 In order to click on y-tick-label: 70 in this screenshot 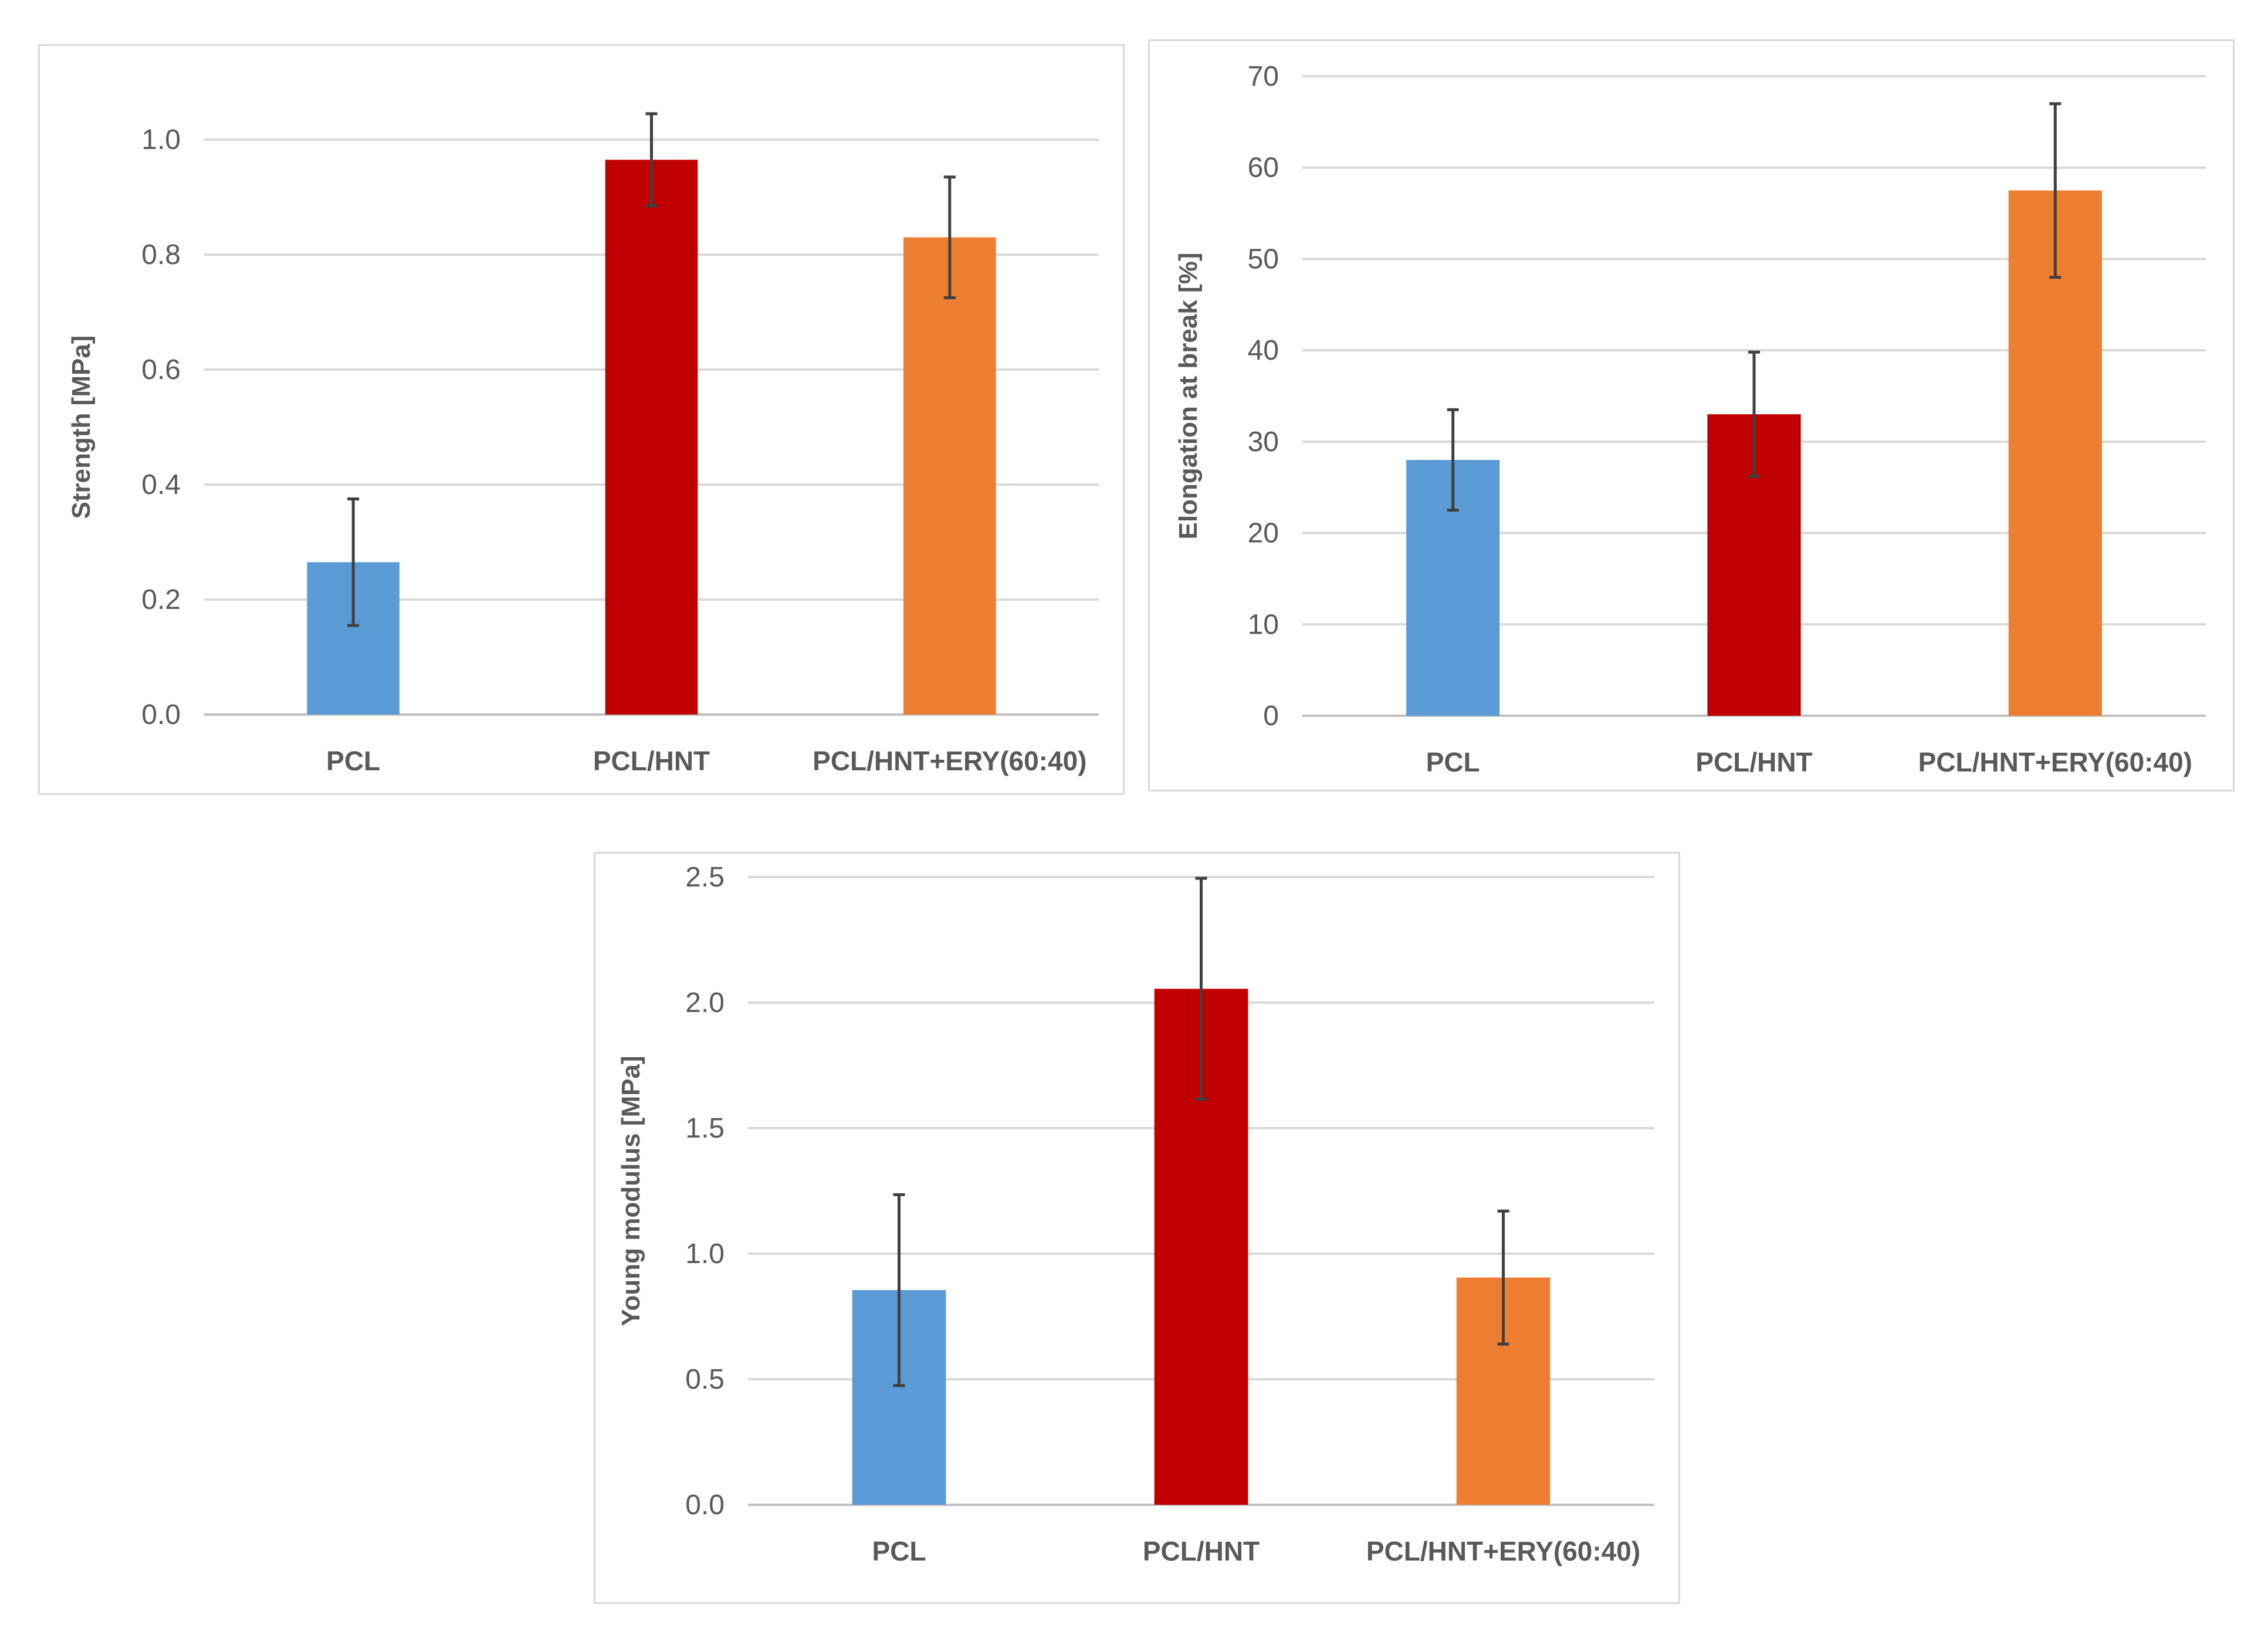, I will do `click(1263, 76)`.